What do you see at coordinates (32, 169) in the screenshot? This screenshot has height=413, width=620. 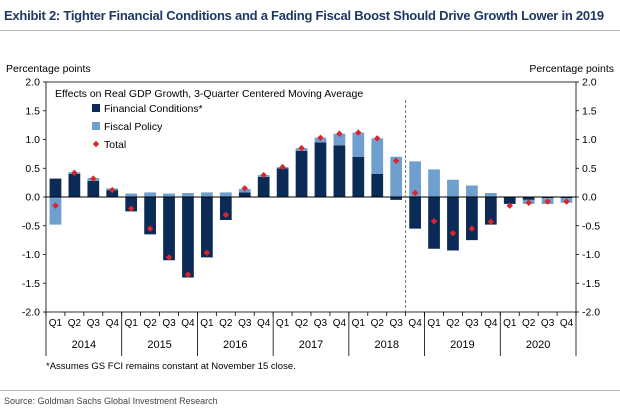 I see `y-tick-label-left: 0.5` at bounding box center [32, 169].